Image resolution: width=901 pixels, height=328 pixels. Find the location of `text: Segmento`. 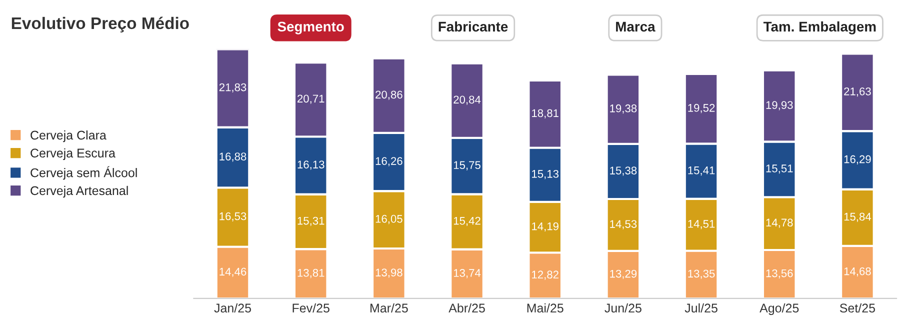

text: Segmento is located at coordinates (311, 28).